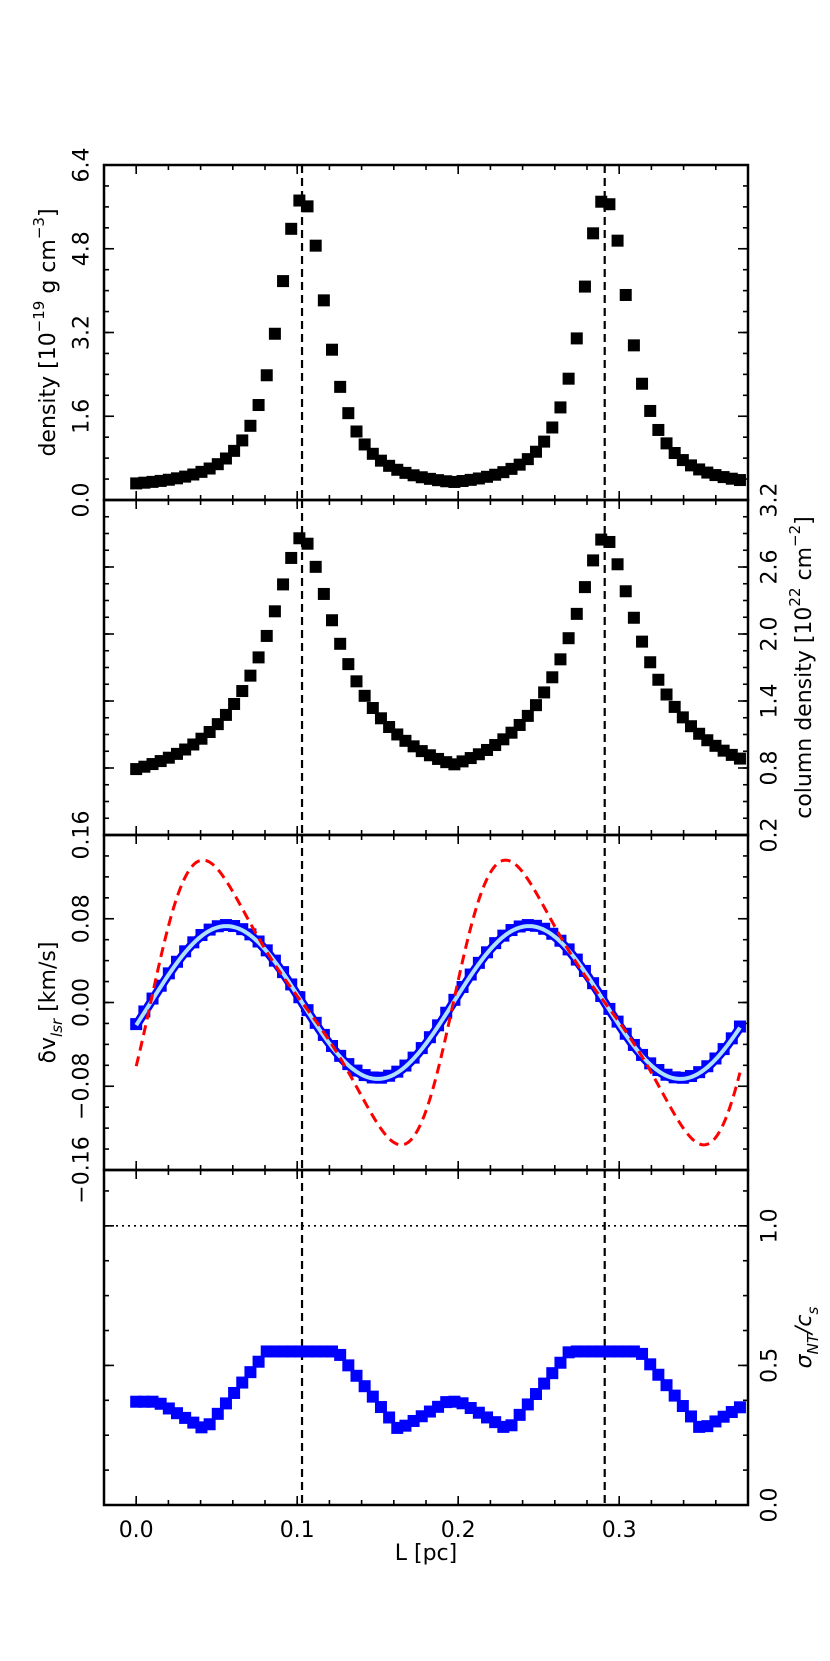  I want to click on y-tick-label: 0.00, so click(82, 1002).